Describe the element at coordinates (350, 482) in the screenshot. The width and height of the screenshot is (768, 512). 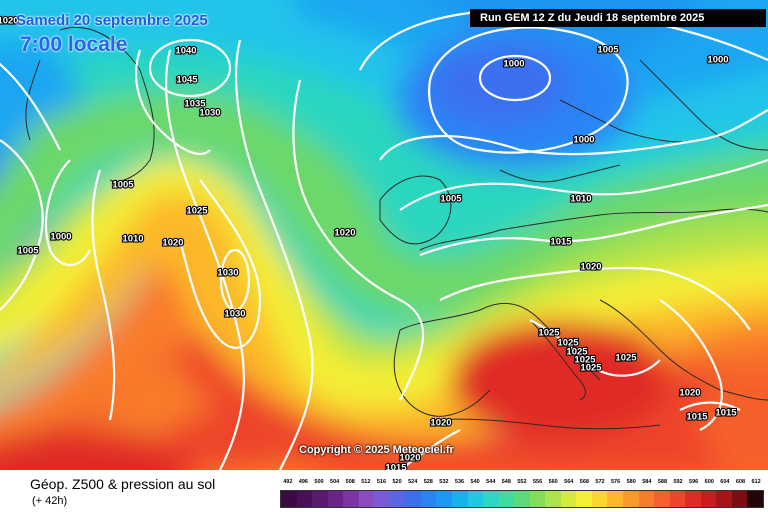
I see `scale-label: 508` at that location.